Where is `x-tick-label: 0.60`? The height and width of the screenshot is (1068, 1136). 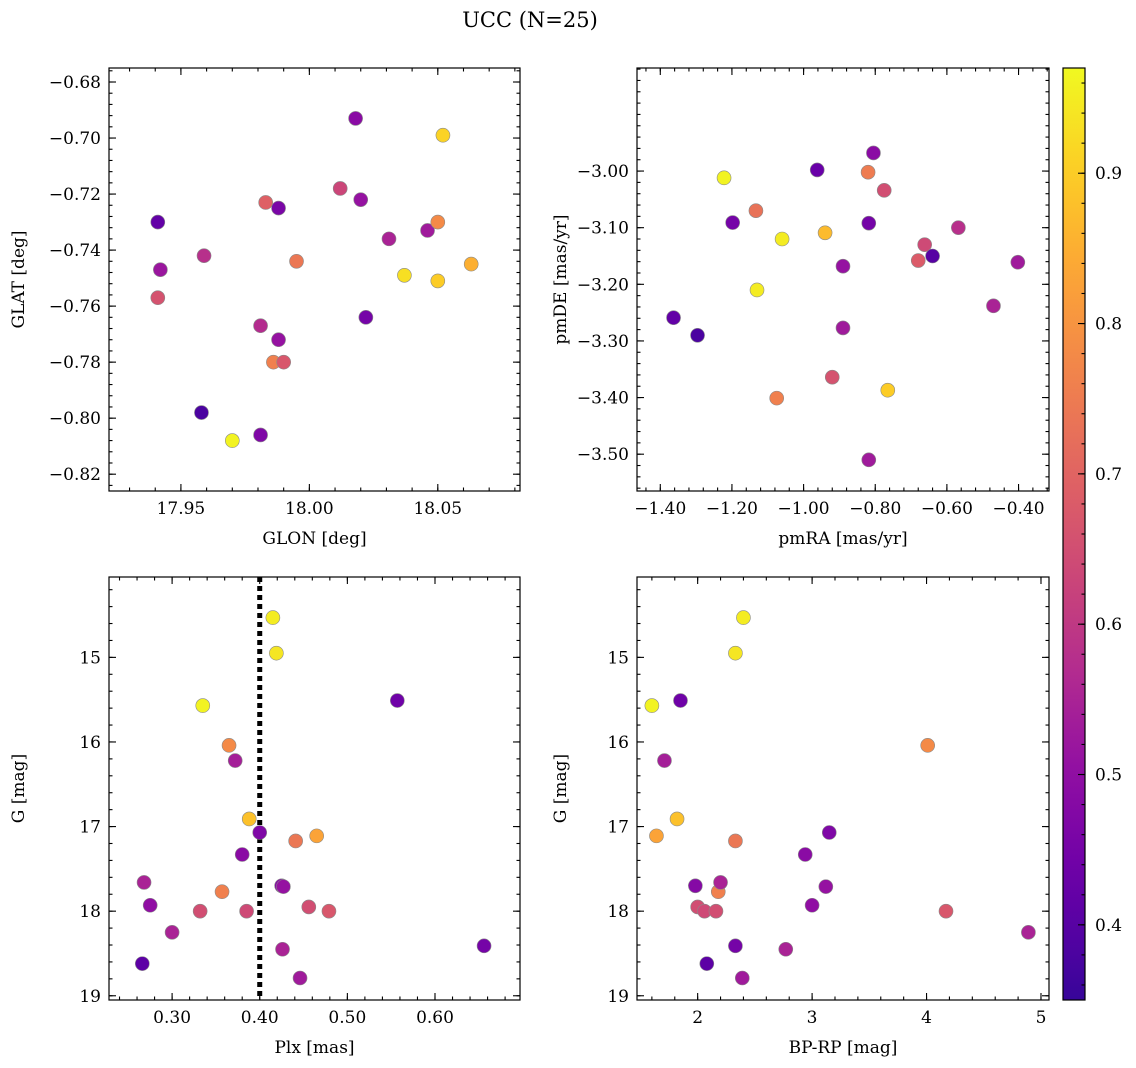
x-tick-label: 0.60 is located at coordinates (435, 1018).